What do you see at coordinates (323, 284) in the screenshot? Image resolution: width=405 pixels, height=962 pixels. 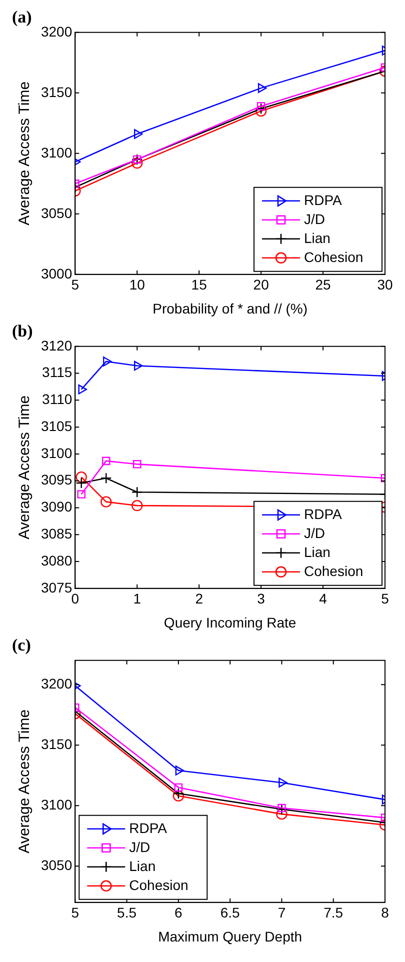 I see `x-tick-label: 25` at bounding box center [323, 284].